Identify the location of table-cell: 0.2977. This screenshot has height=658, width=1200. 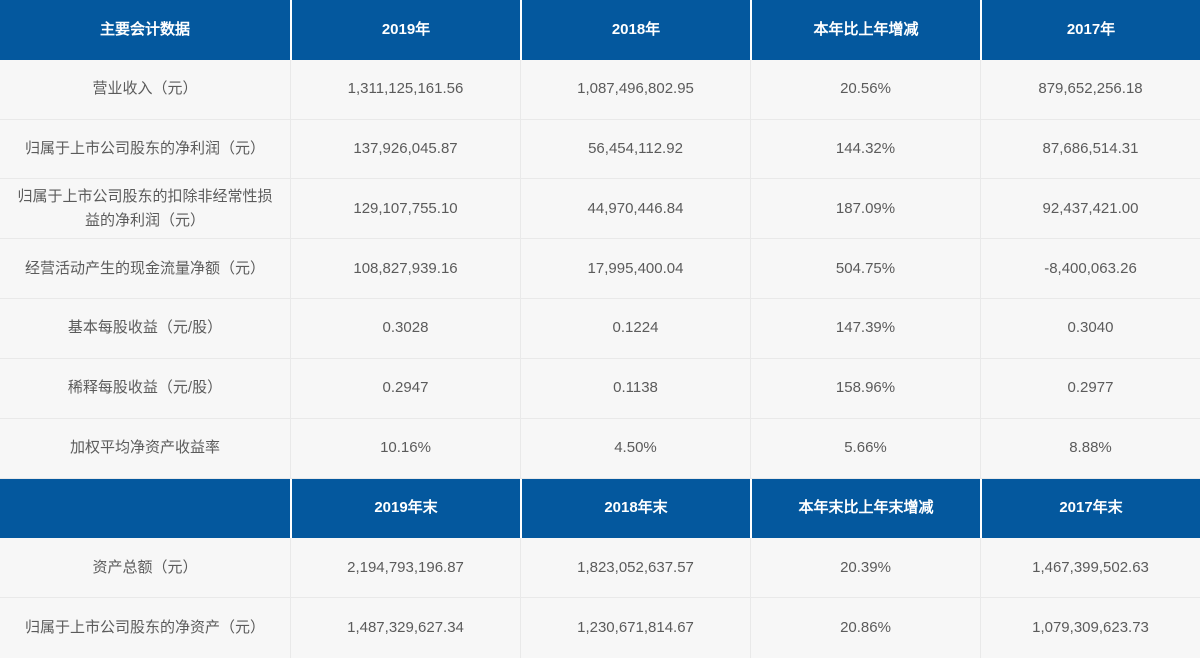
(1090, 388).